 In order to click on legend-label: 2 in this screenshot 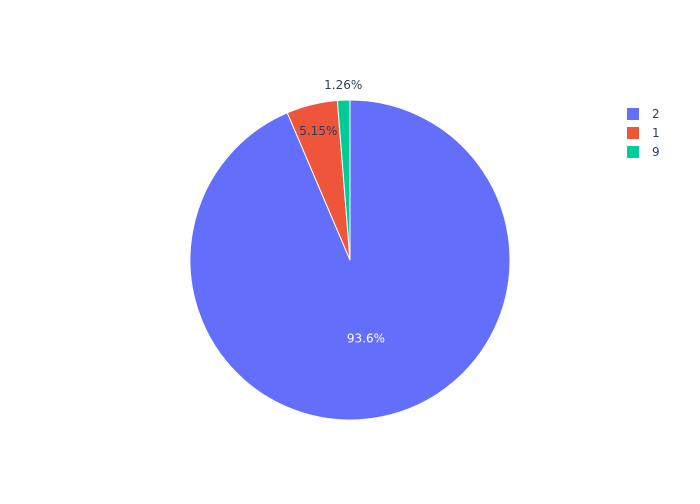, I will do `click(656, 114)`.